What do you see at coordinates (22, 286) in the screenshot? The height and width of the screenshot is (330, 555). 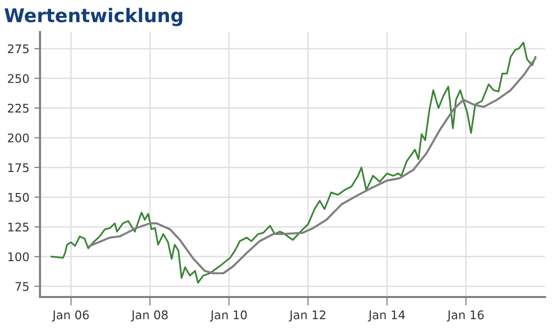 I see `y-tick-label: 75` at bounding box center [22, 286].